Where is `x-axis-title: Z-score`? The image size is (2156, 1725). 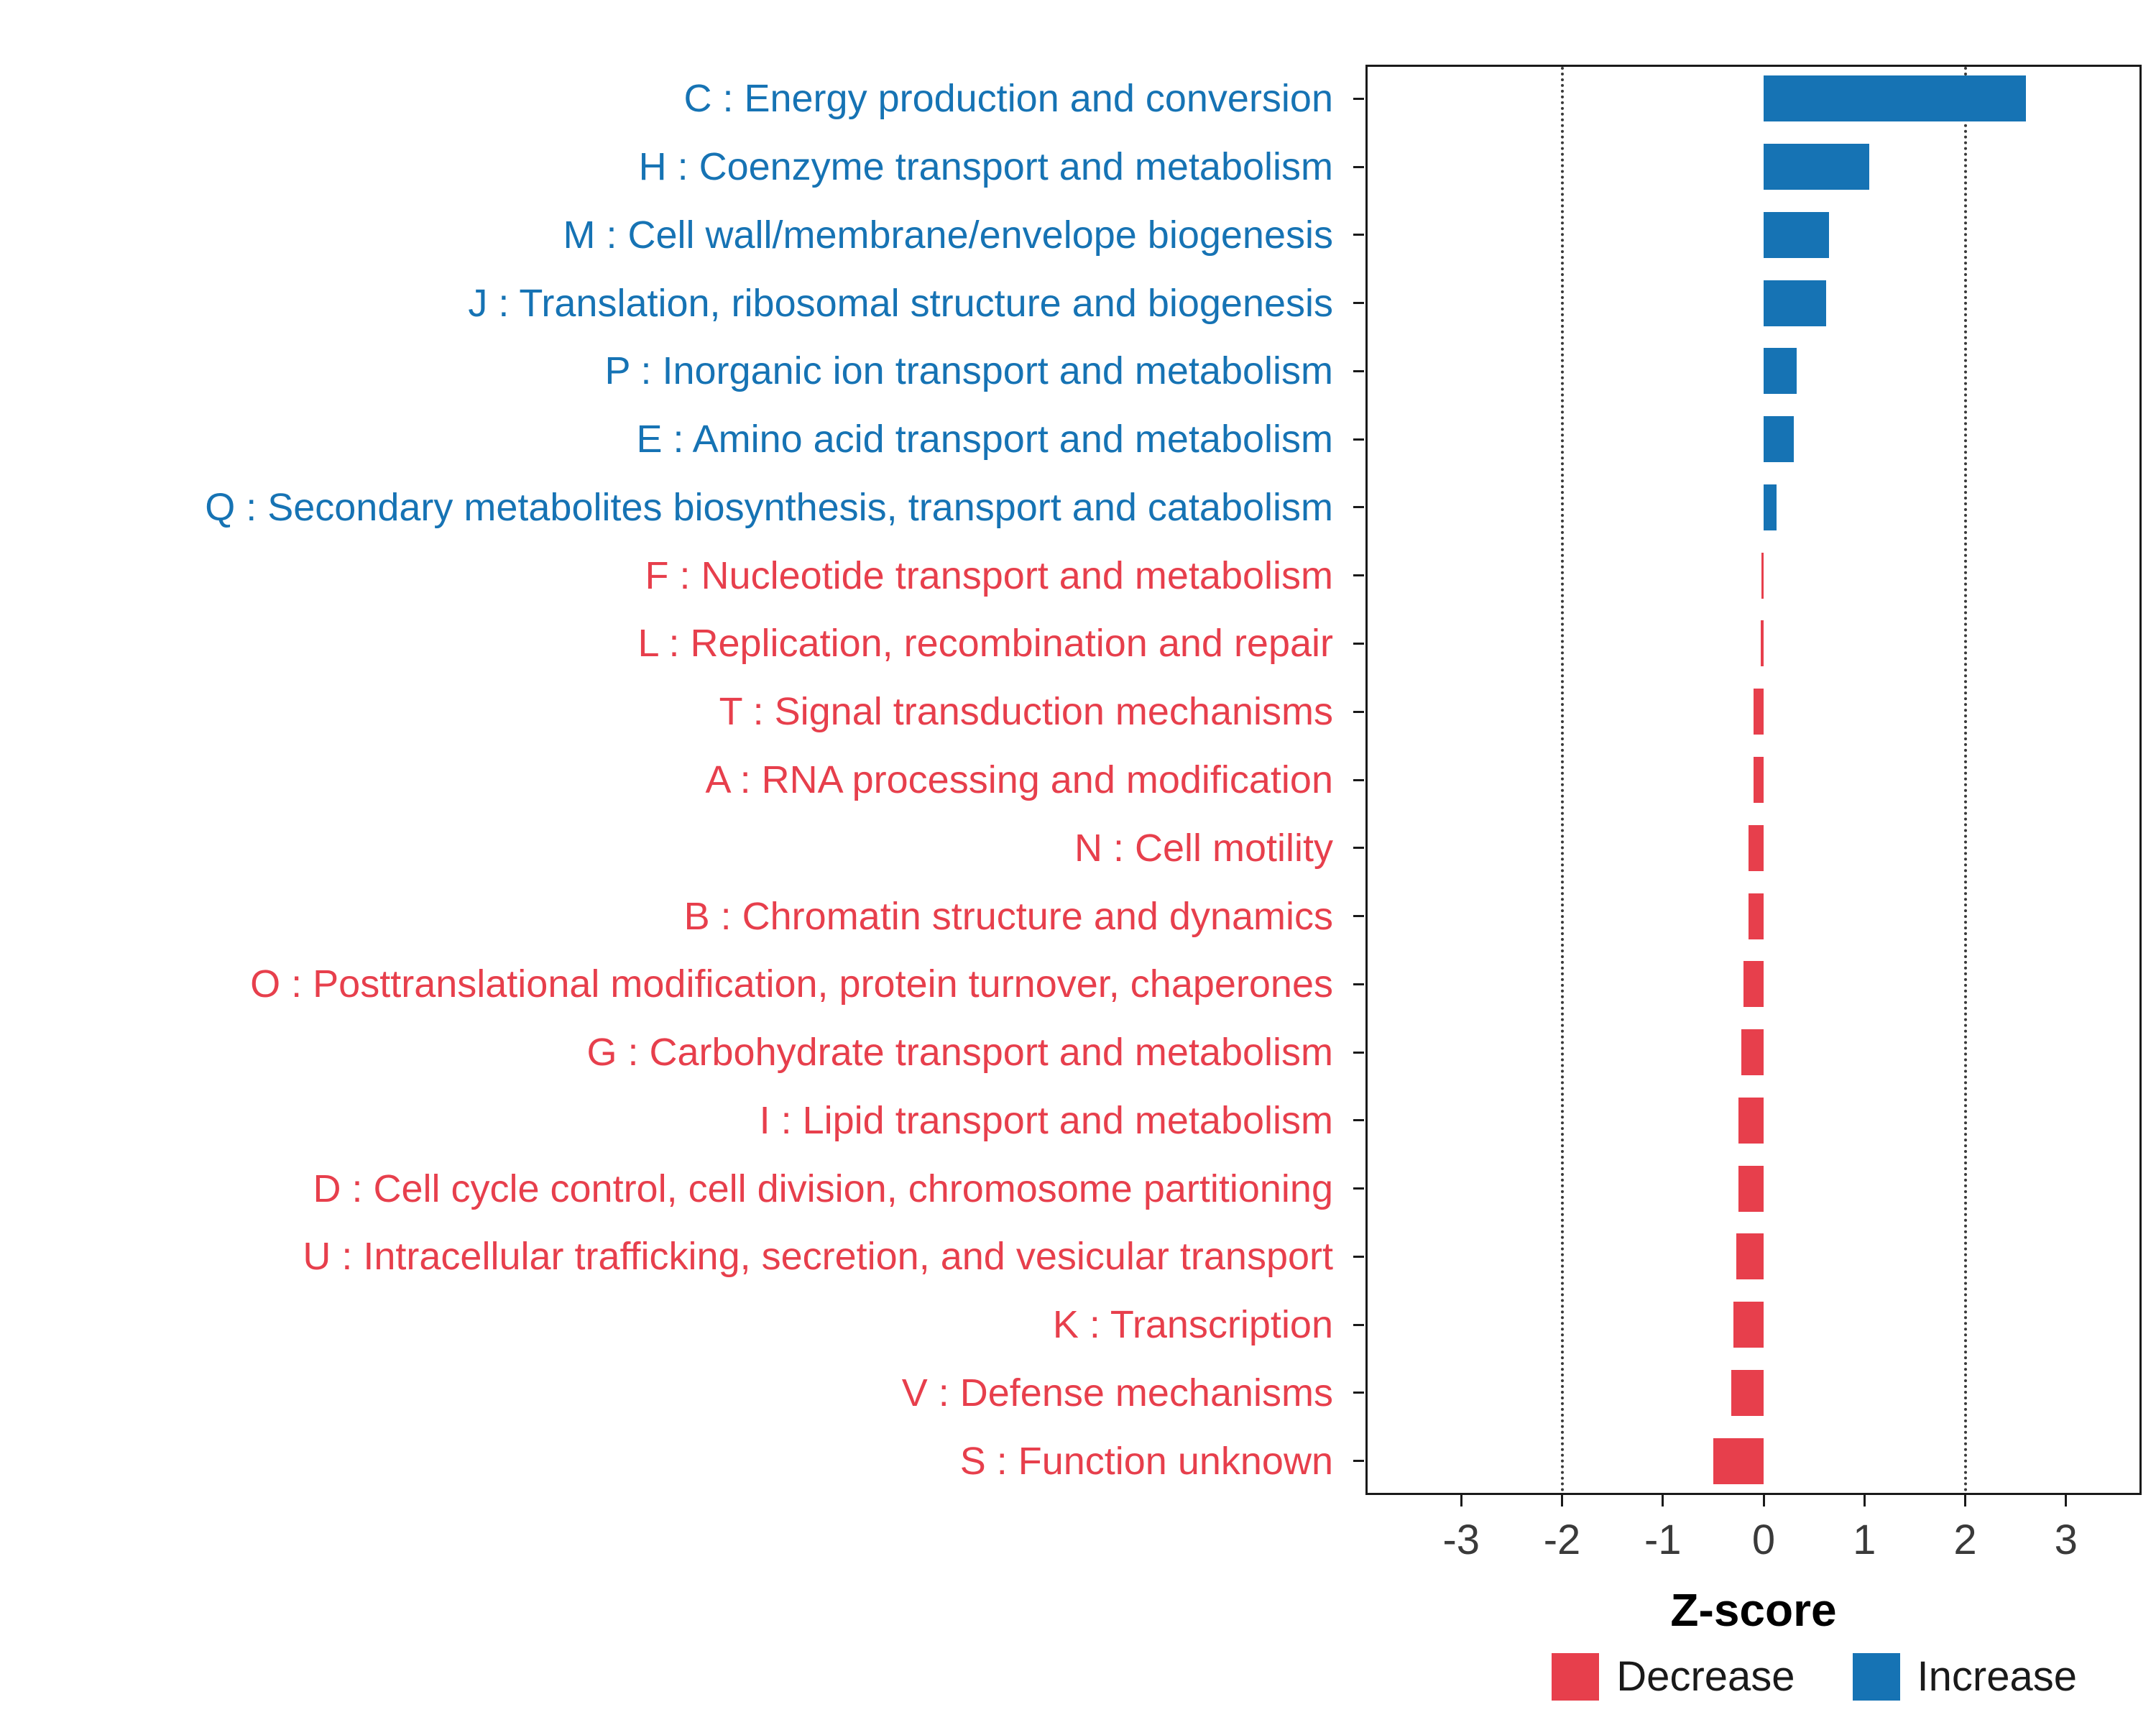
x-axis-title: Z-score is located at coordinates (1753, 1610).